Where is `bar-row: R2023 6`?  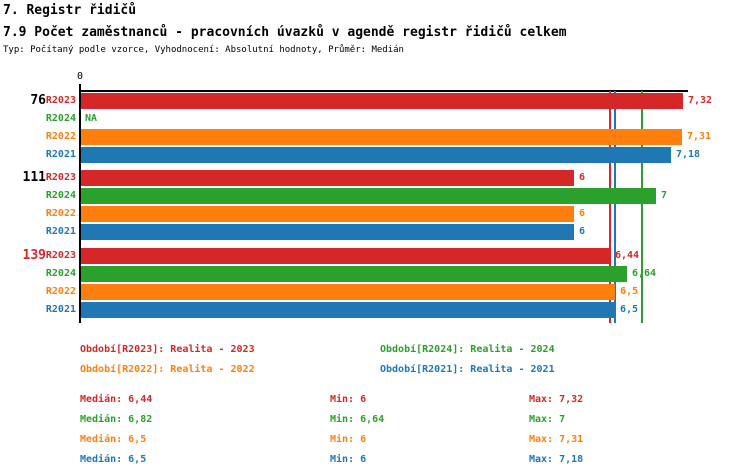
bar-row: R2023 6 is located at coordinates (375, 178).